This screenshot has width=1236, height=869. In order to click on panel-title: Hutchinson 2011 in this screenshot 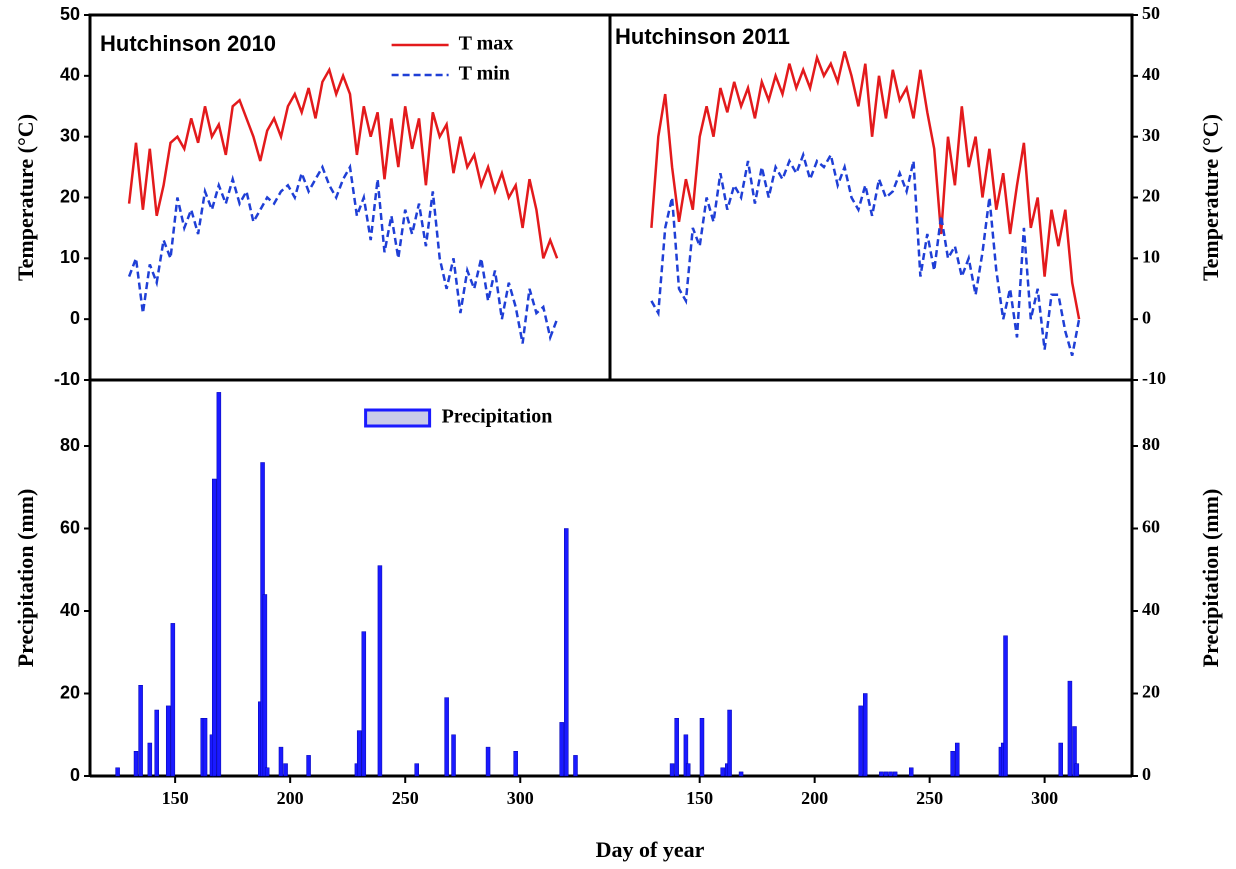, I will do `click(702, 36)`.